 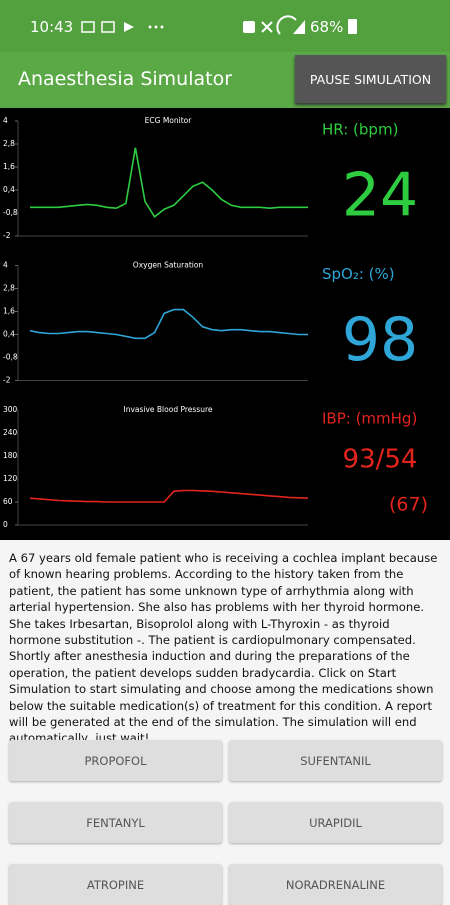 I want to click on y-tick-label: 0, so click(x=5, y=524).